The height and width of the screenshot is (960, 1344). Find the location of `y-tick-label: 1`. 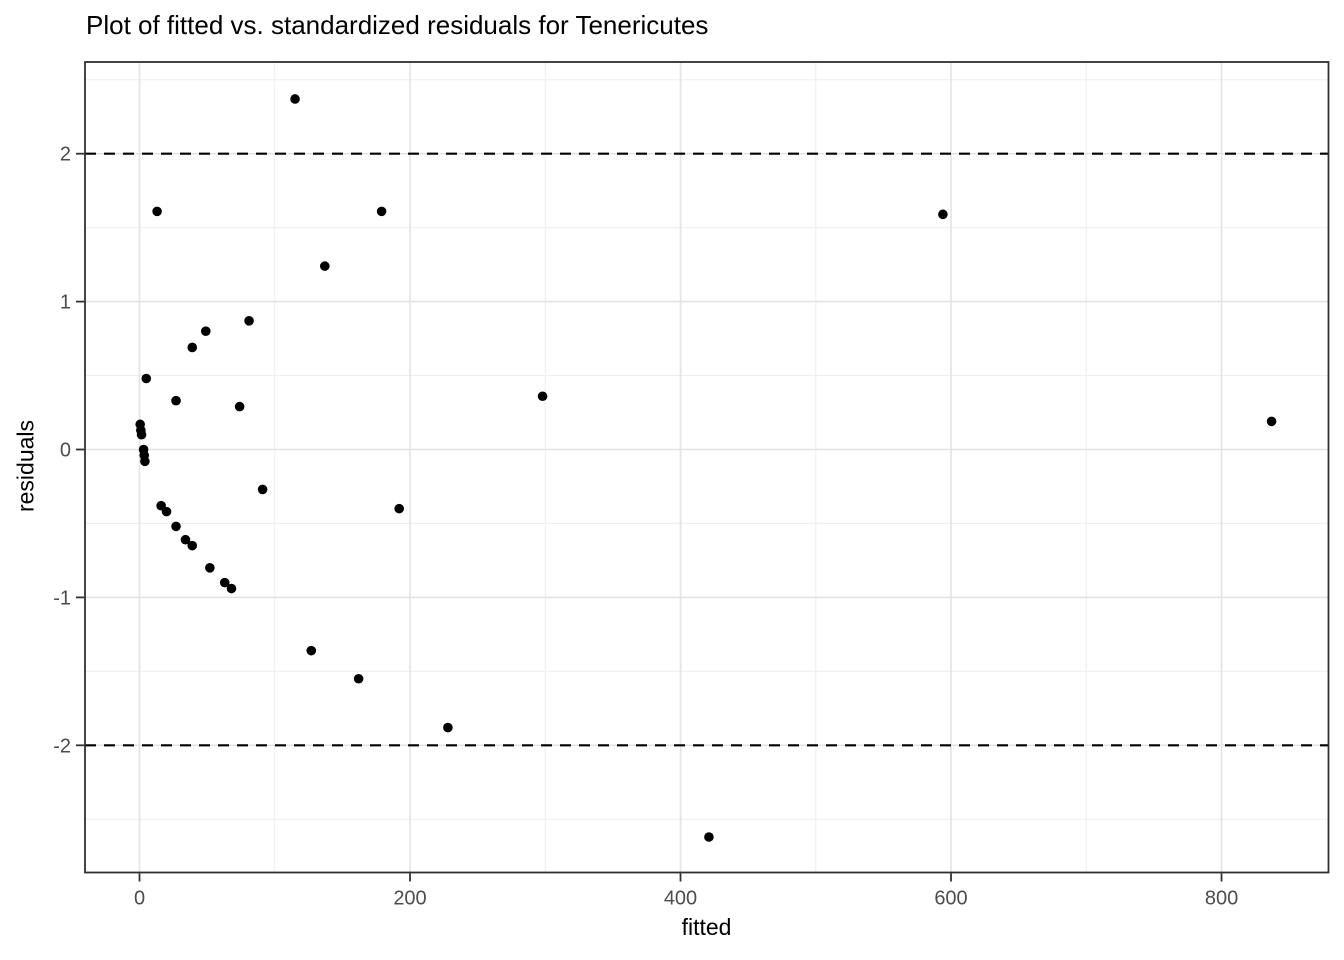

y-tick-label: 1 is located at coordinates (65, 303).